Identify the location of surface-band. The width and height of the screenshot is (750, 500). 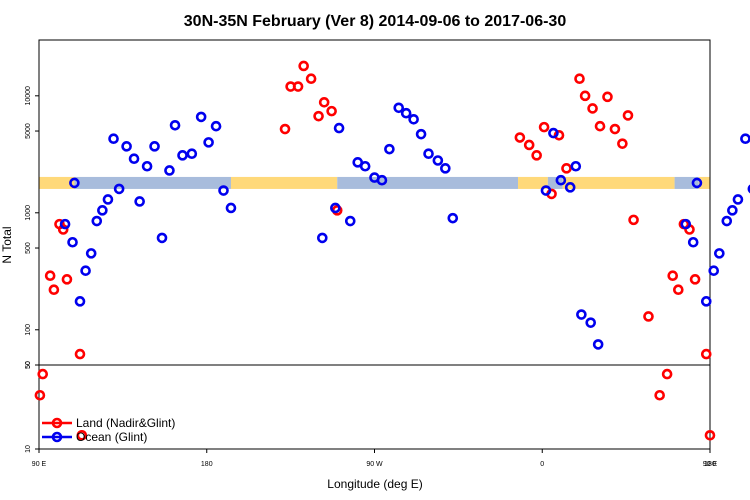
(374, 182).